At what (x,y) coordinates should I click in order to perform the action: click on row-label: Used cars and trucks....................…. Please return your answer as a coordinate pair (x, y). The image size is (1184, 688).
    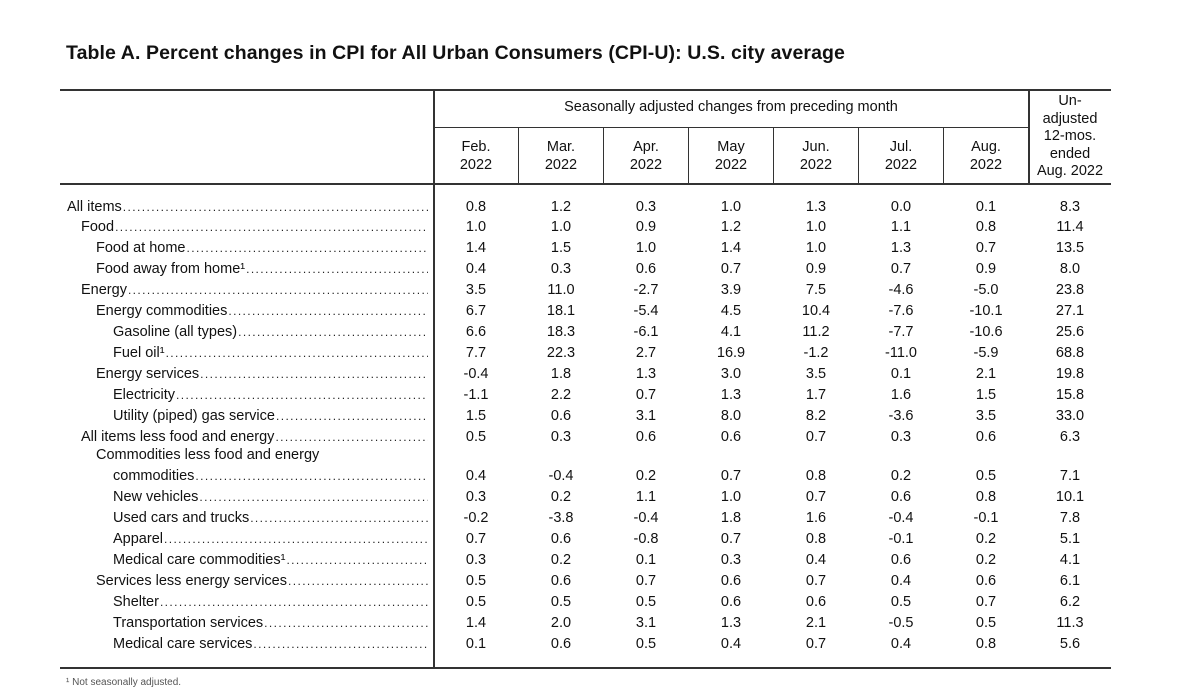
    Looking at the image, I should click on (270, 518).